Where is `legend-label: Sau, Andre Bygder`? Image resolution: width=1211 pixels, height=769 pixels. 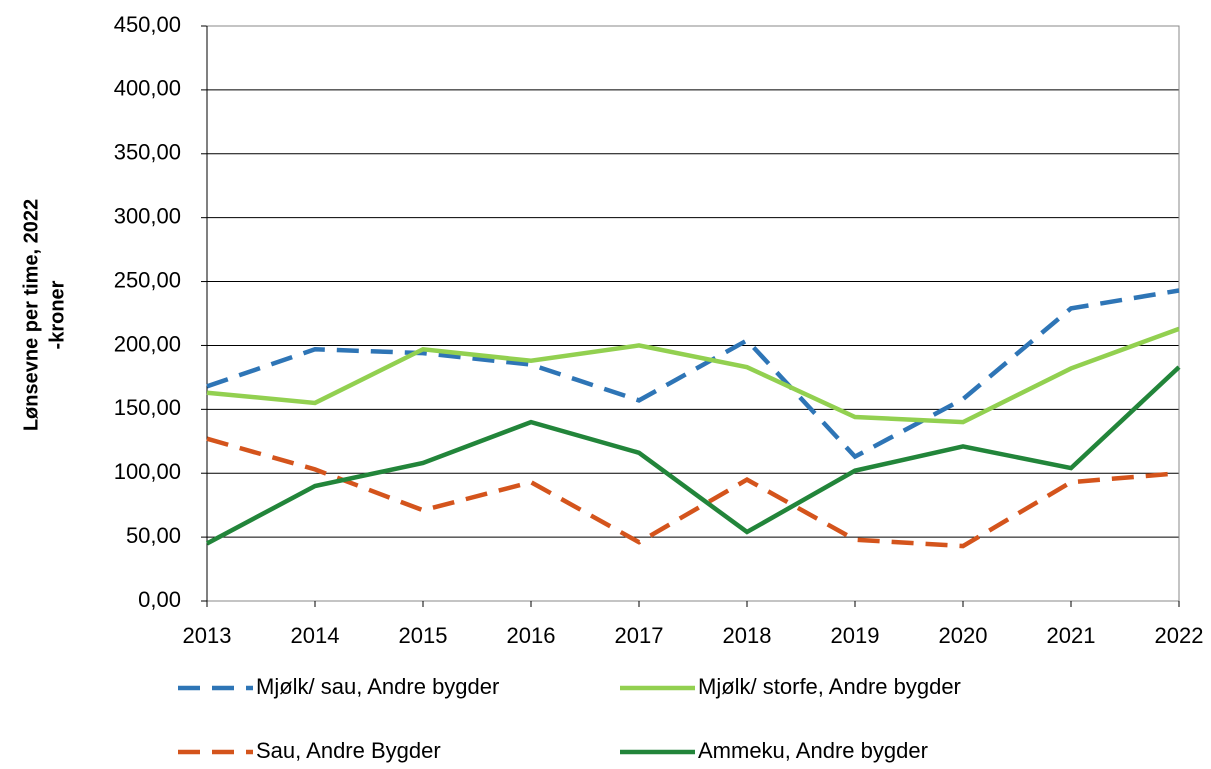
legend-label: Sau, Andre Bygder is located at coordinates (348, 750).